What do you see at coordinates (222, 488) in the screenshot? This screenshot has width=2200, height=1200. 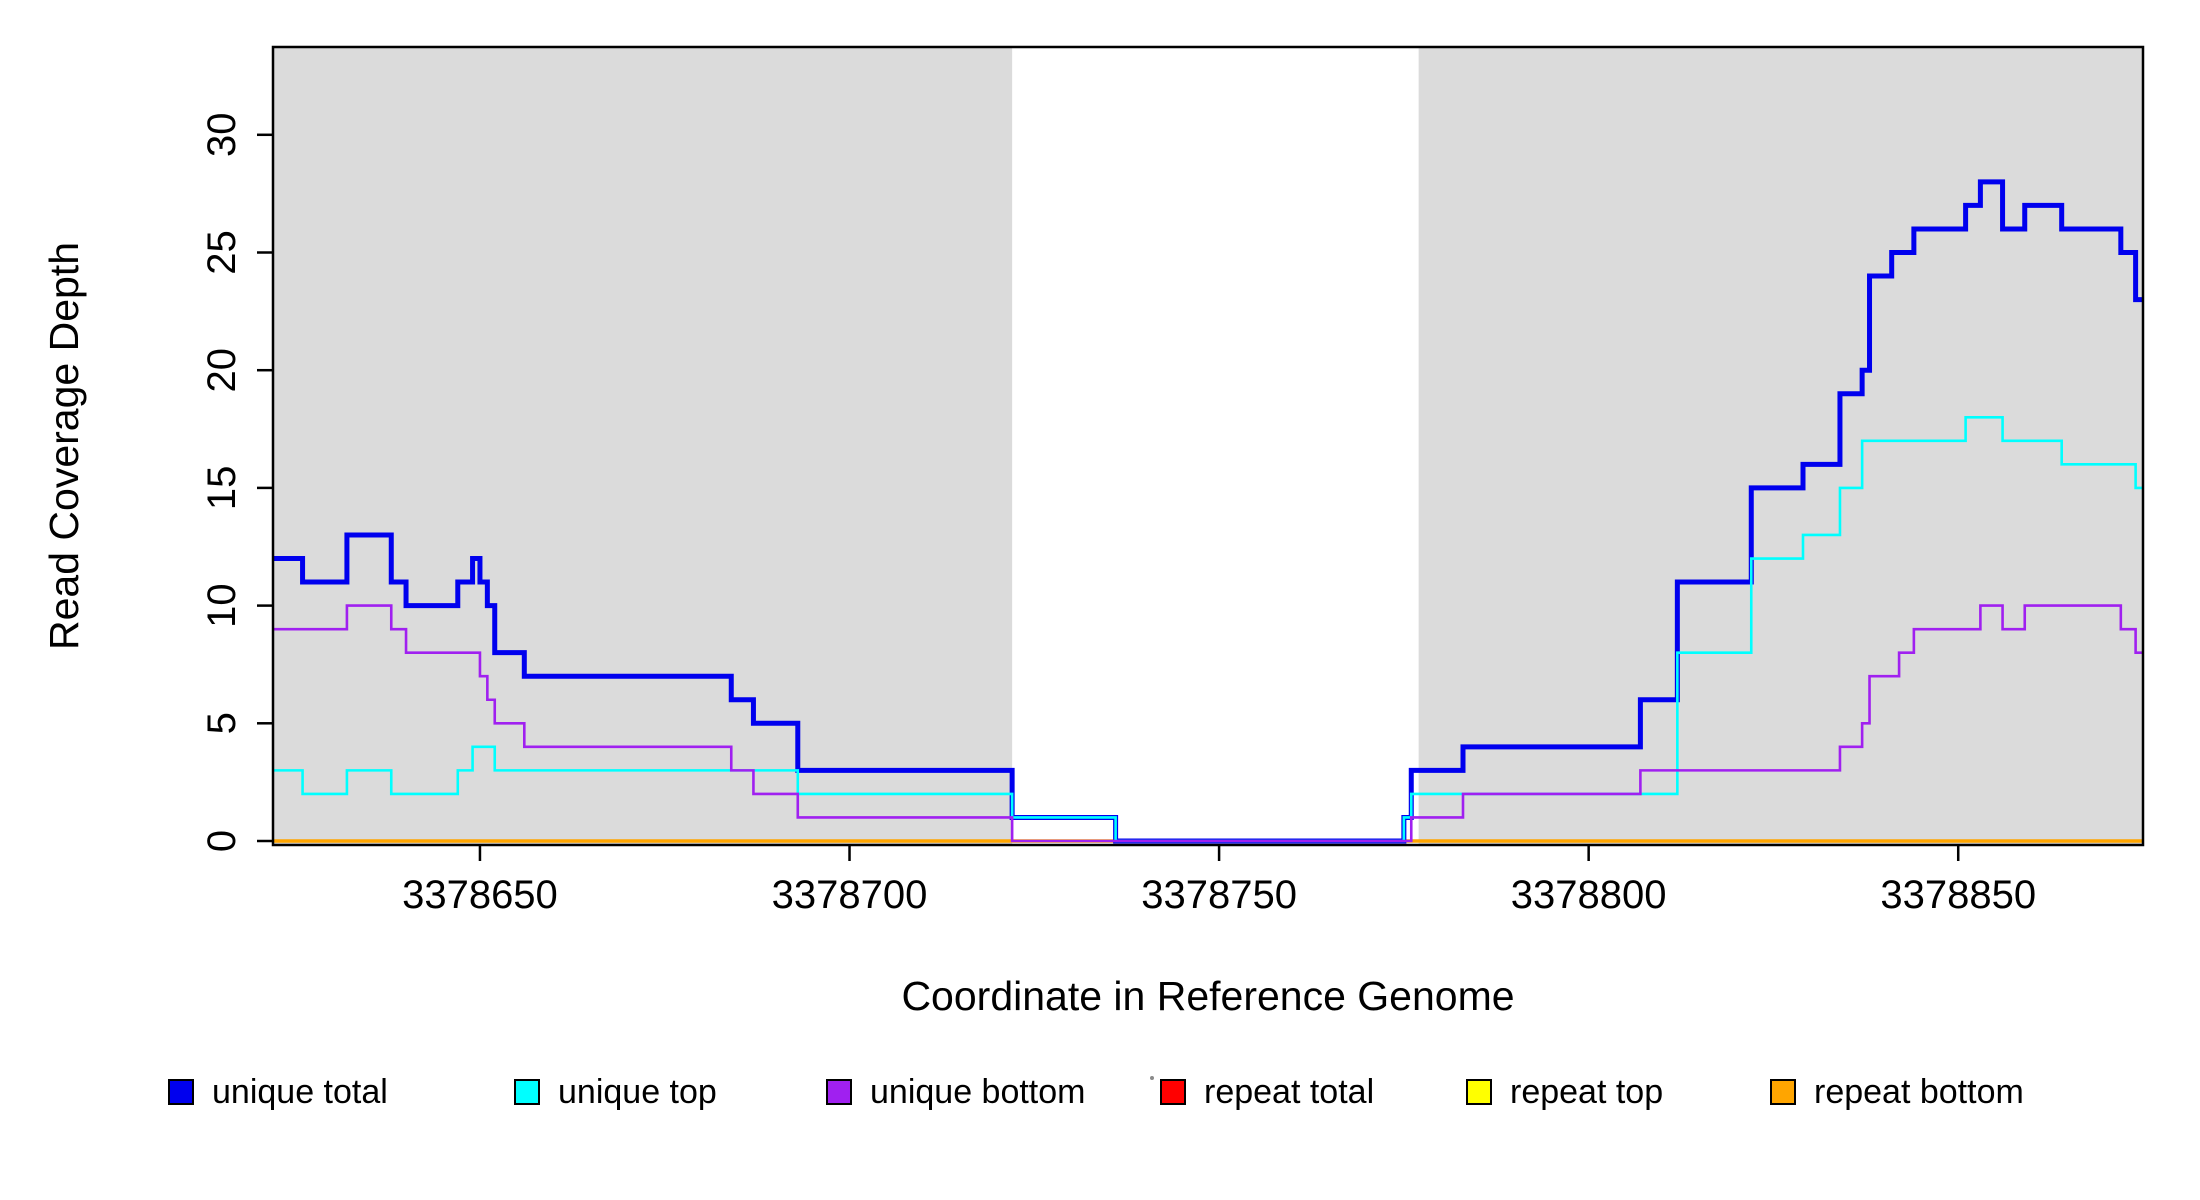 I see `y-tick-label: 15` at bounding box center [222, 488].